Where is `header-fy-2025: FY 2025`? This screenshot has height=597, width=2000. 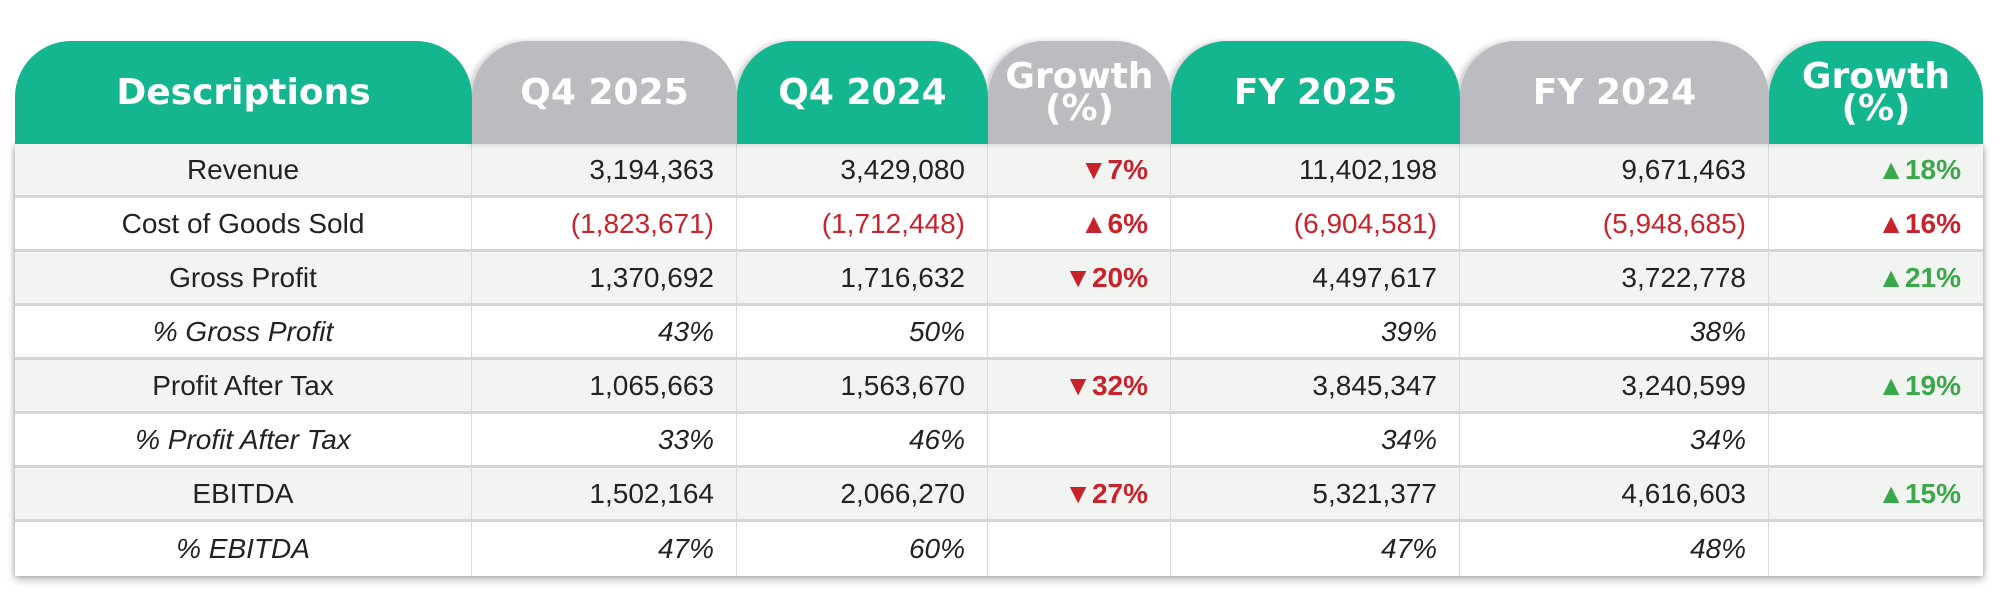 header-fy-2025: FY 2025 is located at coordinates (1315, 92).